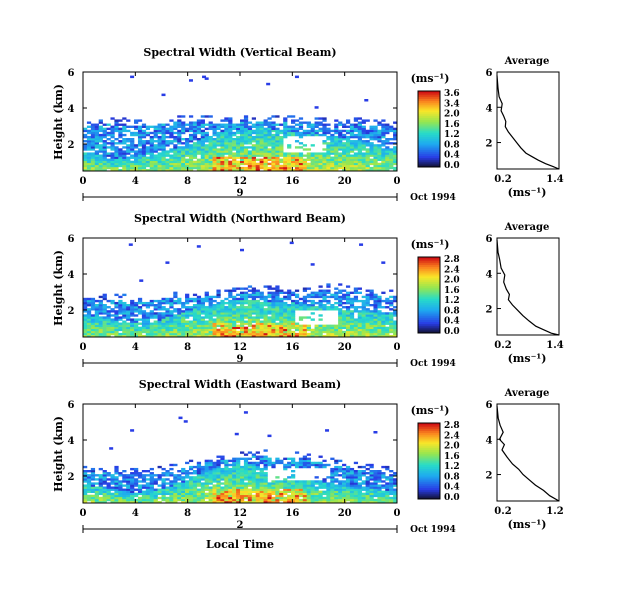 This screenshot has width=618, height=598. Describe the element at coordinates (71, 109) in the screenshot. I see `y-tick-label: 4` at that location.